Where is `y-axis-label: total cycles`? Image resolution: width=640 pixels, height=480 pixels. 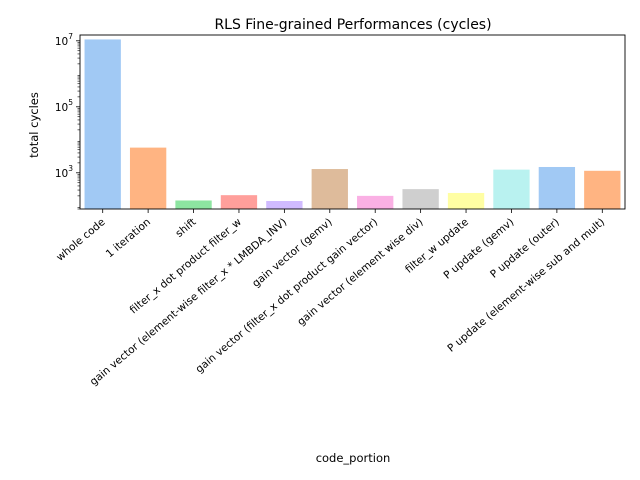 y-axis-label: total cycles is located at coordinates (34, 125).